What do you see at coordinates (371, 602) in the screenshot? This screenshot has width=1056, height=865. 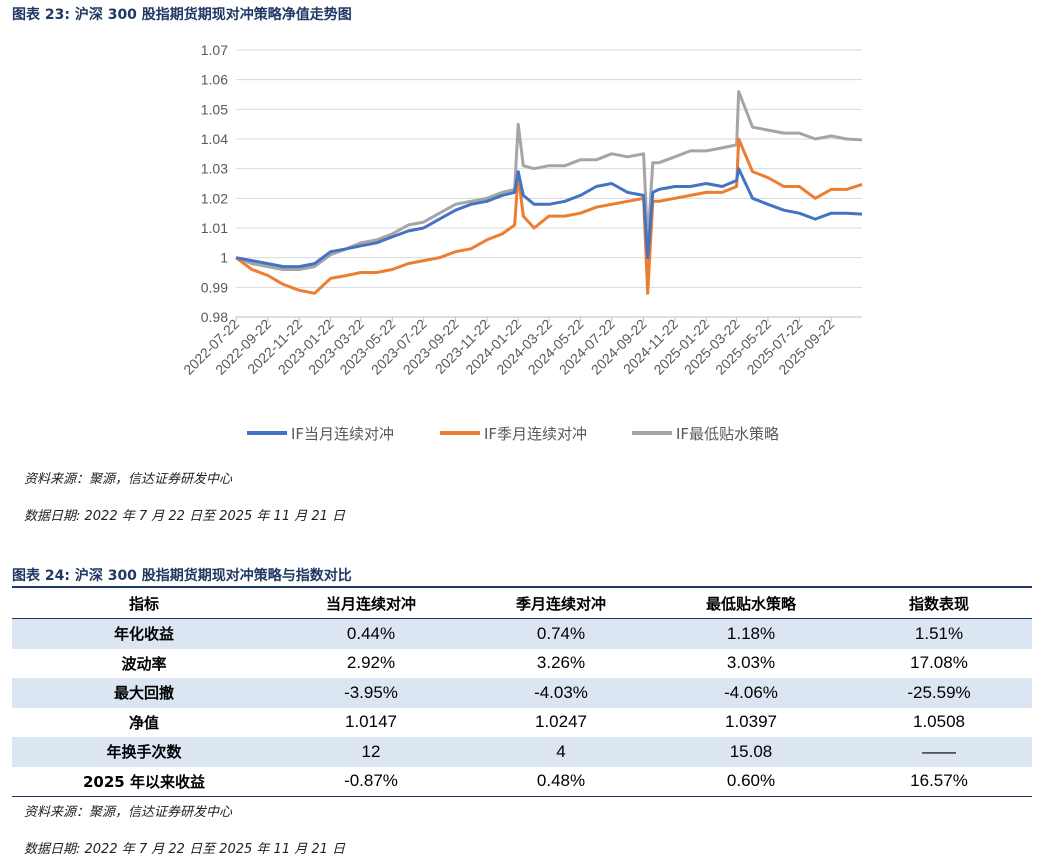 I see `header-monthly-hedge: 当月连续对冲` at bounding box center [371, 602].